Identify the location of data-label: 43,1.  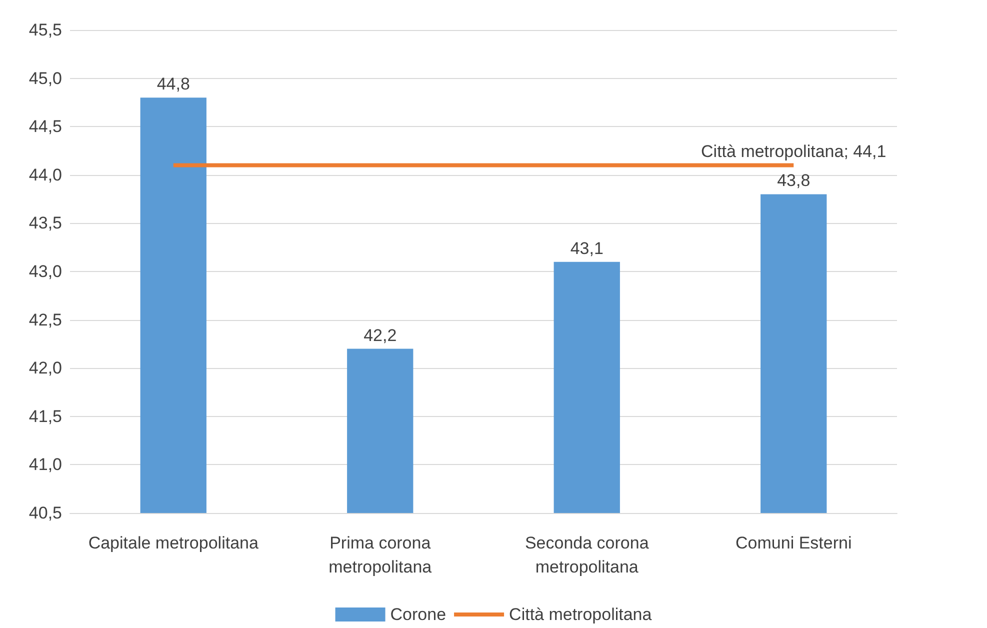
(587, 248).